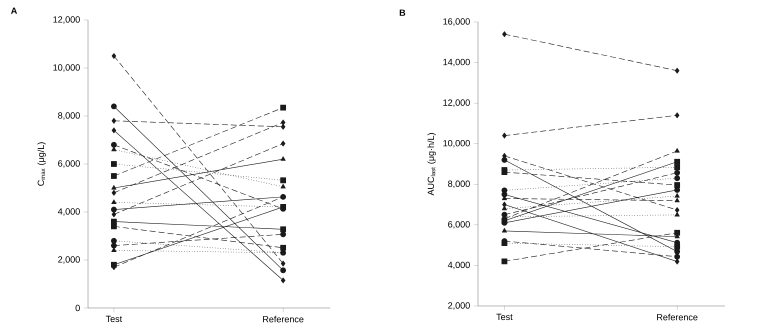 This screenshot has width=762, height=326. Describe the element at coordinates (456, 62) in the screenshot. I see `y-tick-label: 14,000` at that location.